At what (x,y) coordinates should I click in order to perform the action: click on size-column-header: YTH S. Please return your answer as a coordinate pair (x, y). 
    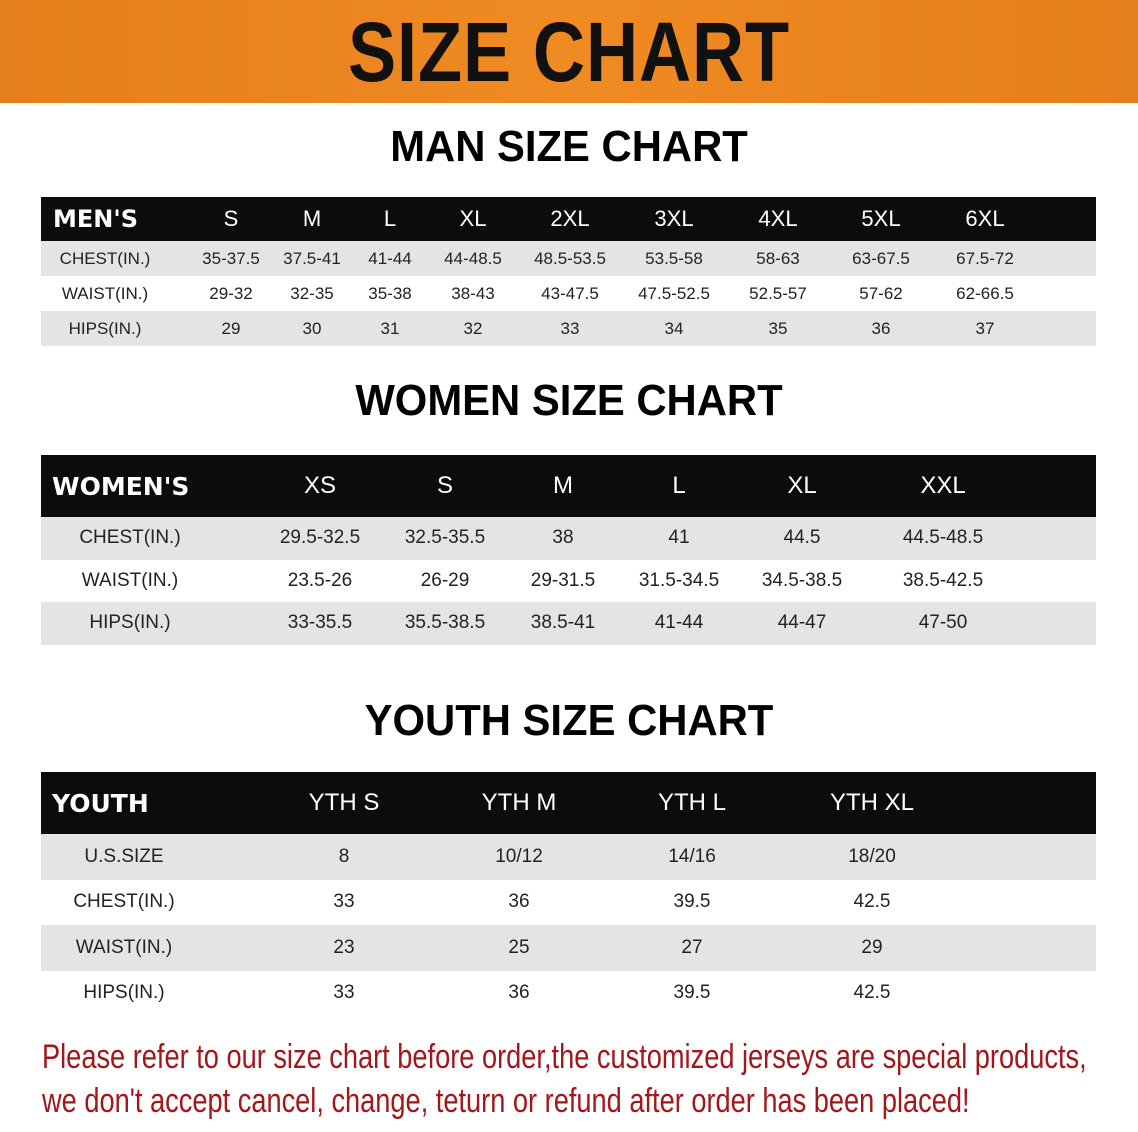
    Looking at the image, I should click on (344, 802).